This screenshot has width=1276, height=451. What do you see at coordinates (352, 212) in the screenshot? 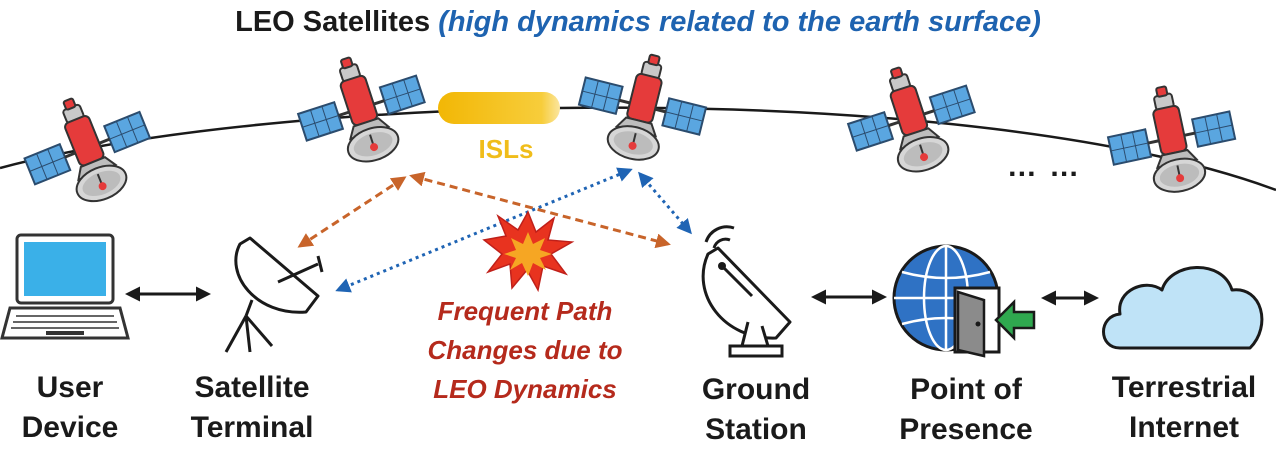
I see `orange-link-terminal` at bounding box center [352, 212].